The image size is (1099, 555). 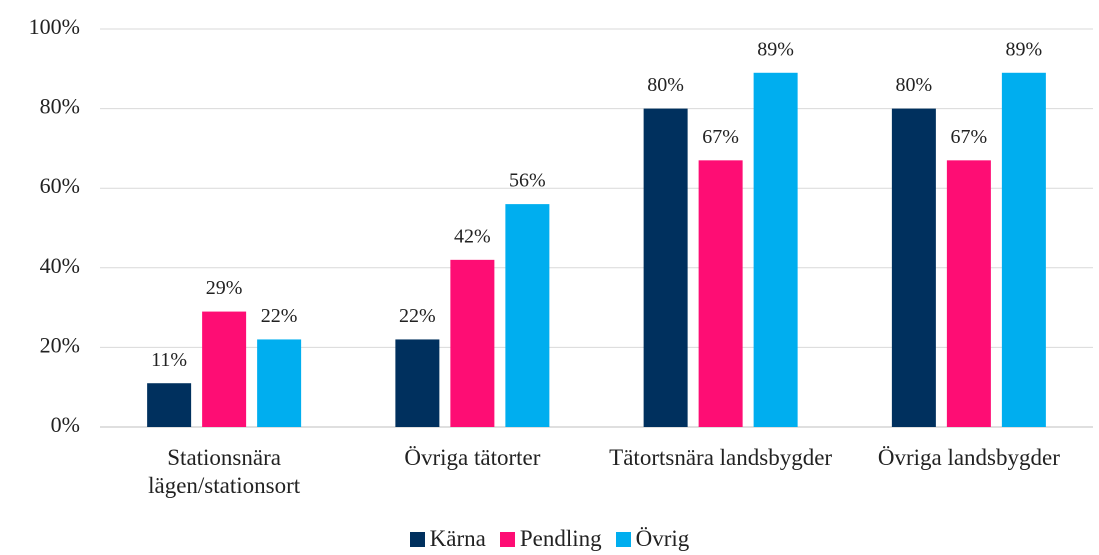 I want to click on y-tick-label: 40%, so click(x=60, y=265).